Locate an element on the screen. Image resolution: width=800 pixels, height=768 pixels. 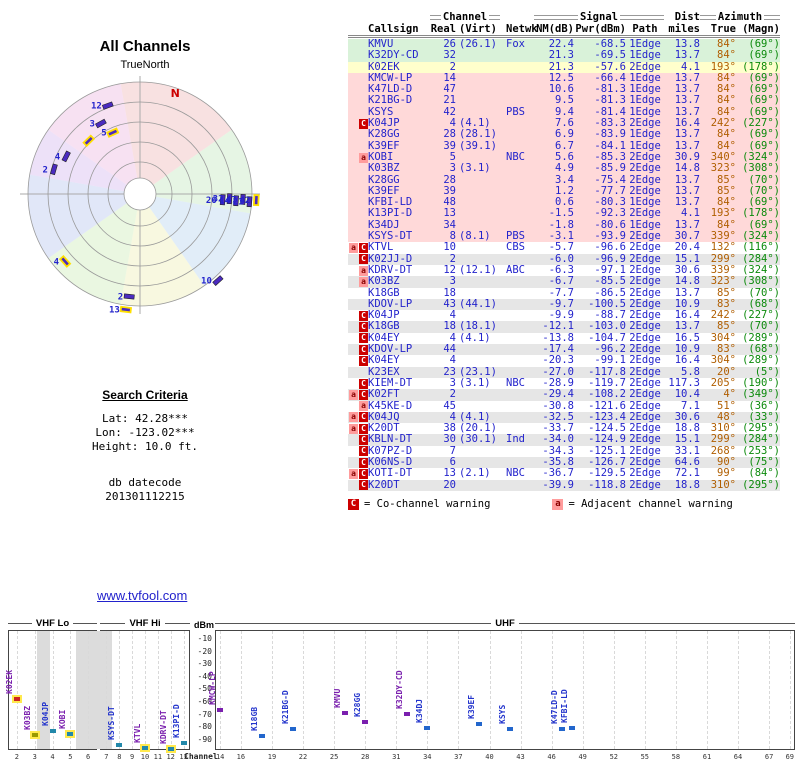
dbm-tick: -20 is located at coordinates (204, 651).